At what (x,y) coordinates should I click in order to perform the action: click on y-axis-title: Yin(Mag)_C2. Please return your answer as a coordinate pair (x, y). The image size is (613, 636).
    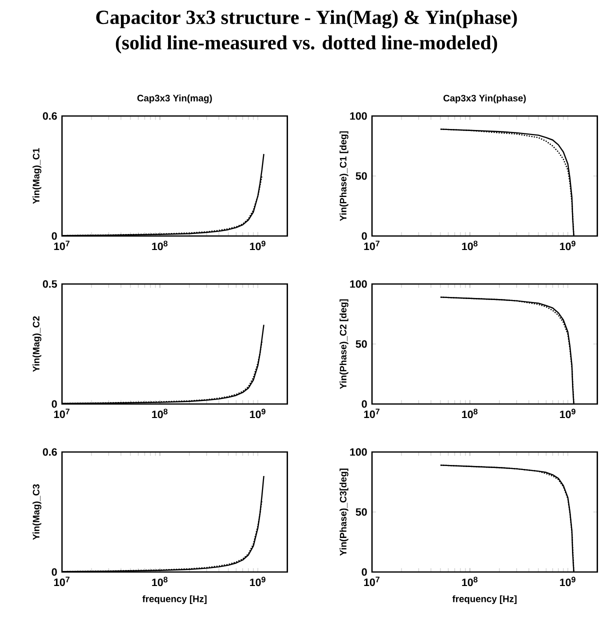
    Looking at the image, I should click on (37, 344).